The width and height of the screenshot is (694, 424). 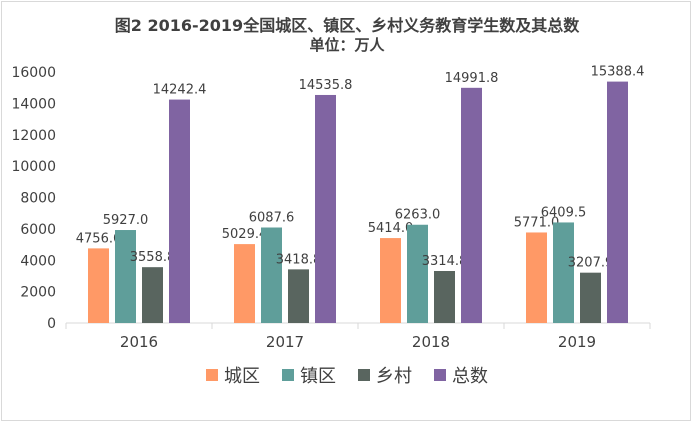 What do you see at coordinates (38, 261) in the screenshot?
I see `y-tick-label: 4000` at bounding box center [38, 261].